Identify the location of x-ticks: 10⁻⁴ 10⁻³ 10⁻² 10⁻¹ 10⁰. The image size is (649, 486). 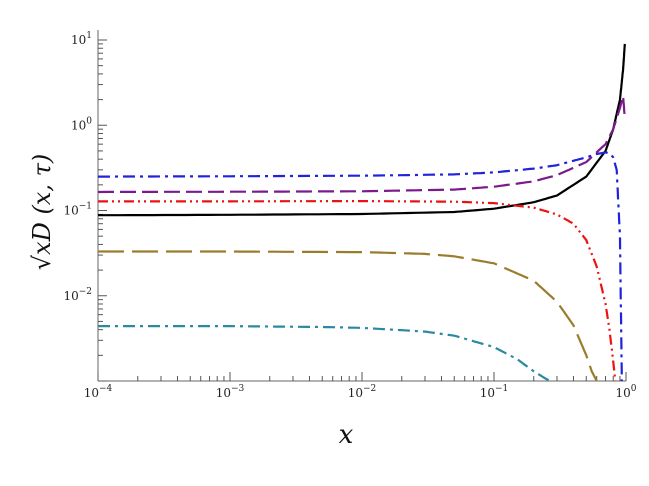
(360, 386).